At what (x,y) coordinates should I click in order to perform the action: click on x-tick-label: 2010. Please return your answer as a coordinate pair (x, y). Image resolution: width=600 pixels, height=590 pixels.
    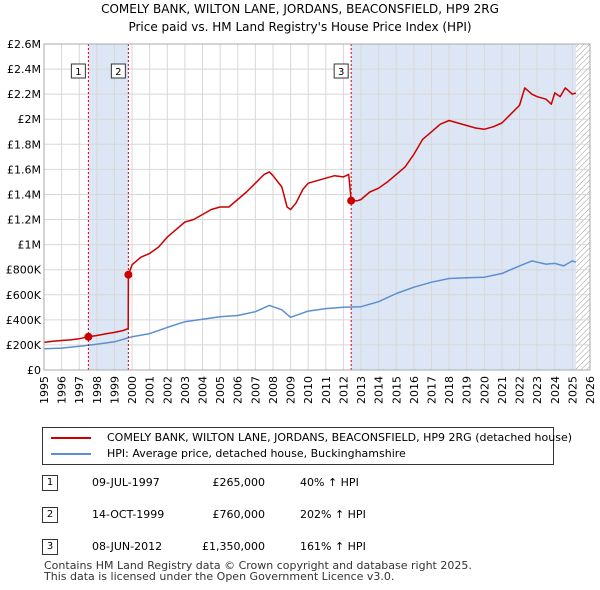
    Looking at the image, I should click on (308, 390).